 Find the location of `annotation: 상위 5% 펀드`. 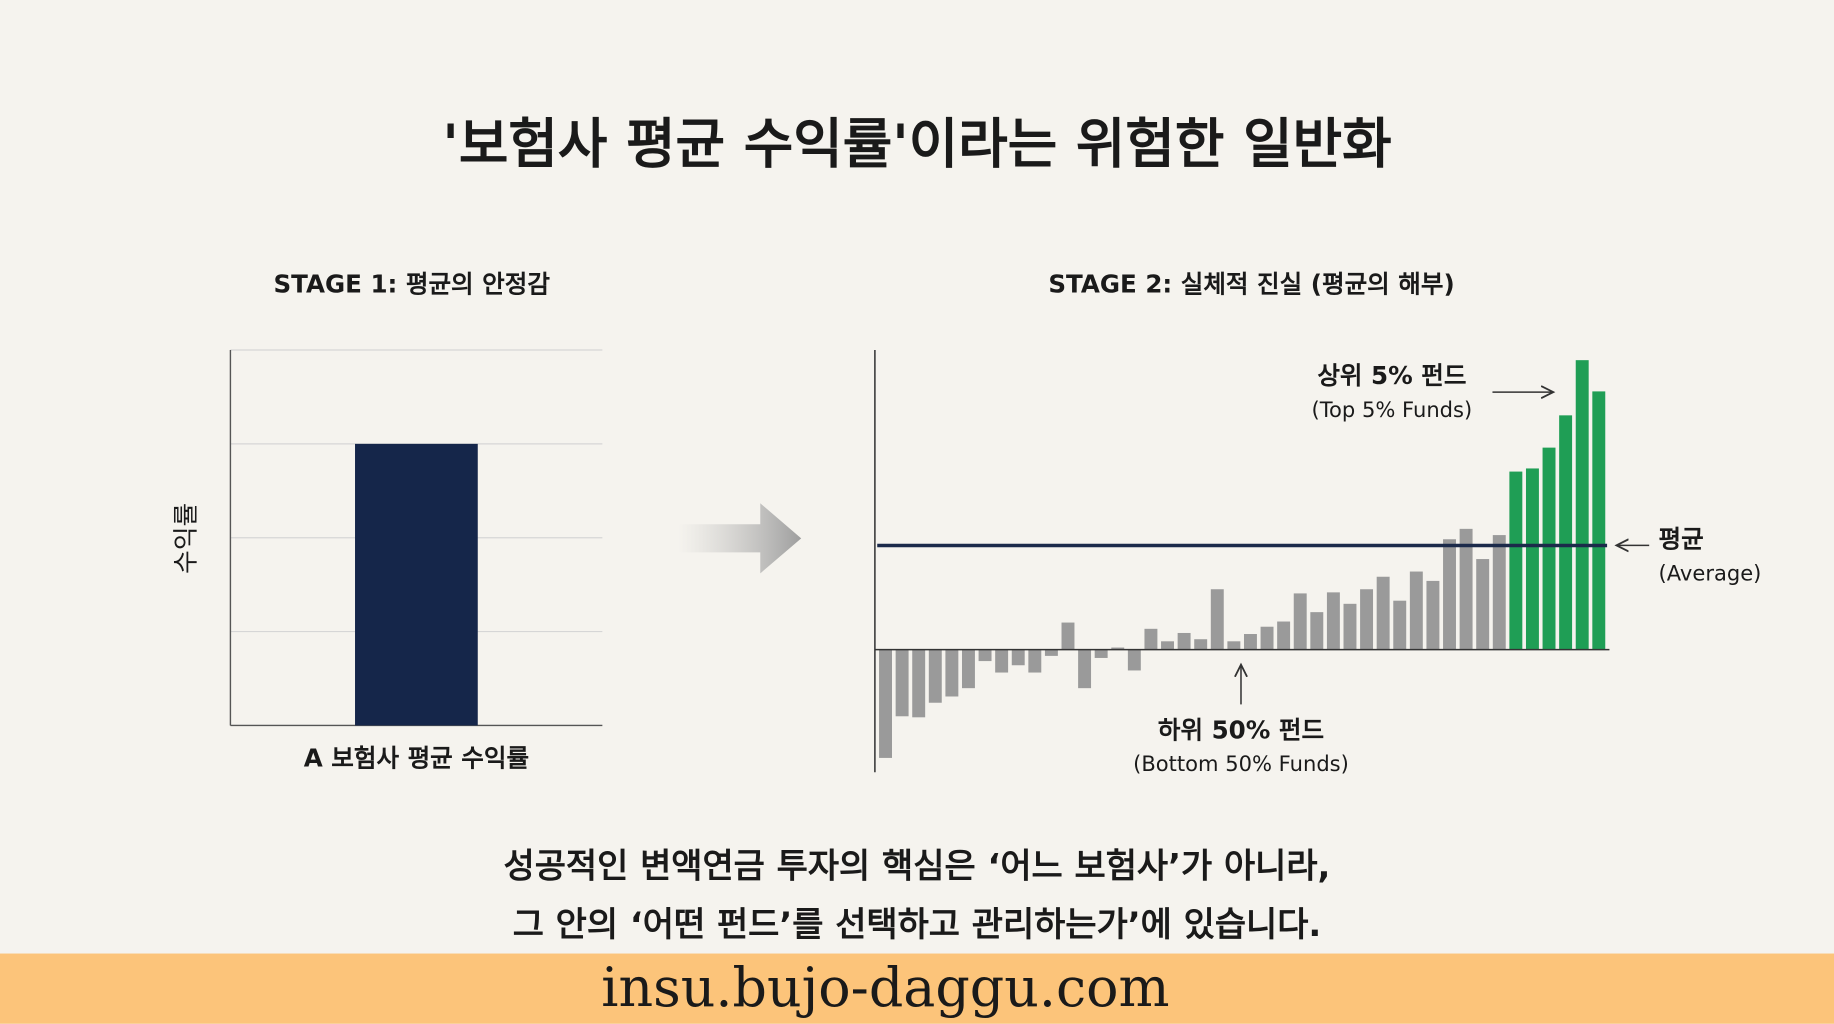

annotation: 상위 5% 펀드 is located at coordinates (1391, 375).